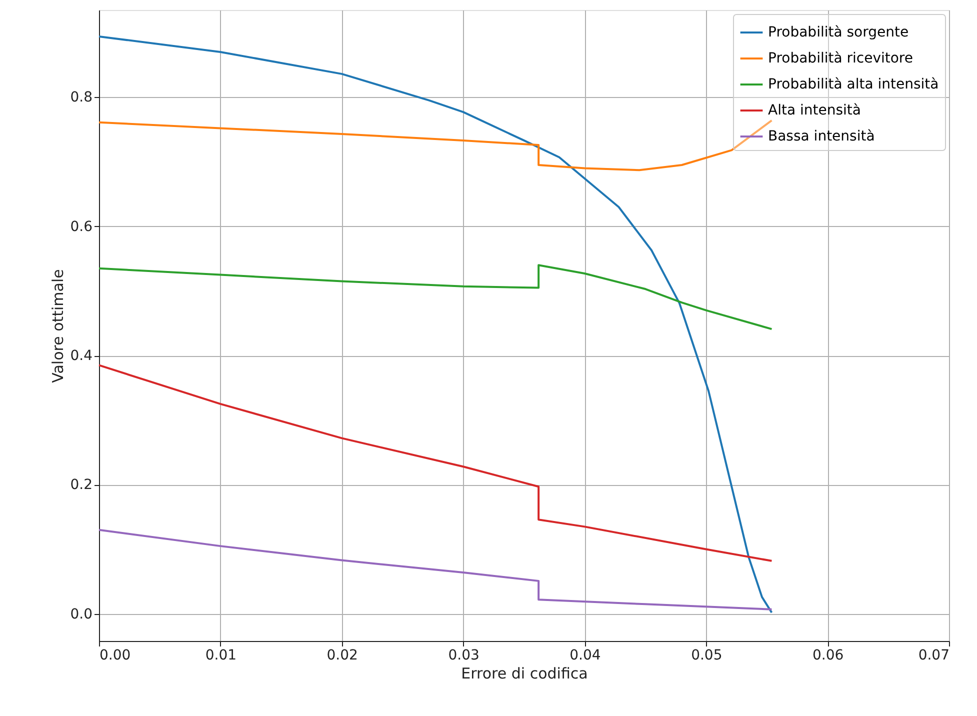 This screenshot has height=716, width=977. Describe the element at coordinates (838, 32) in the screenshot. I see `legend-label: Probabilità sorgente` at that location.